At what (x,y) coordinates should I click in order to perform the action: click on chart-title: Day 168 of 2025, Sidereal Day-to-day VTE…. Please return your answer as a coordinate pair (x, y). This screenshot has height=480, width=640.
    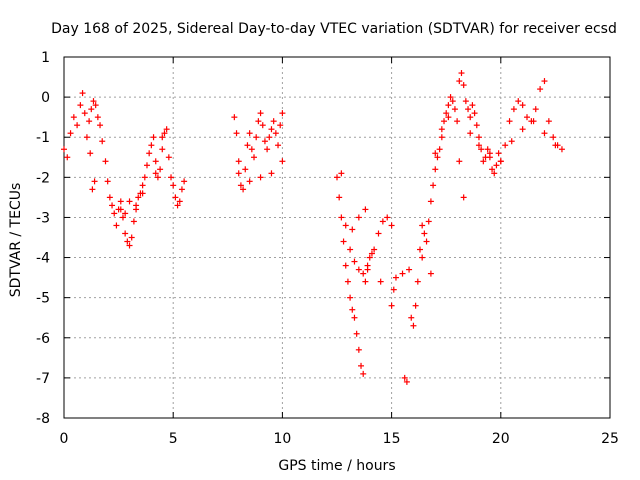
    Looking at the image, I should click on (334, 29).